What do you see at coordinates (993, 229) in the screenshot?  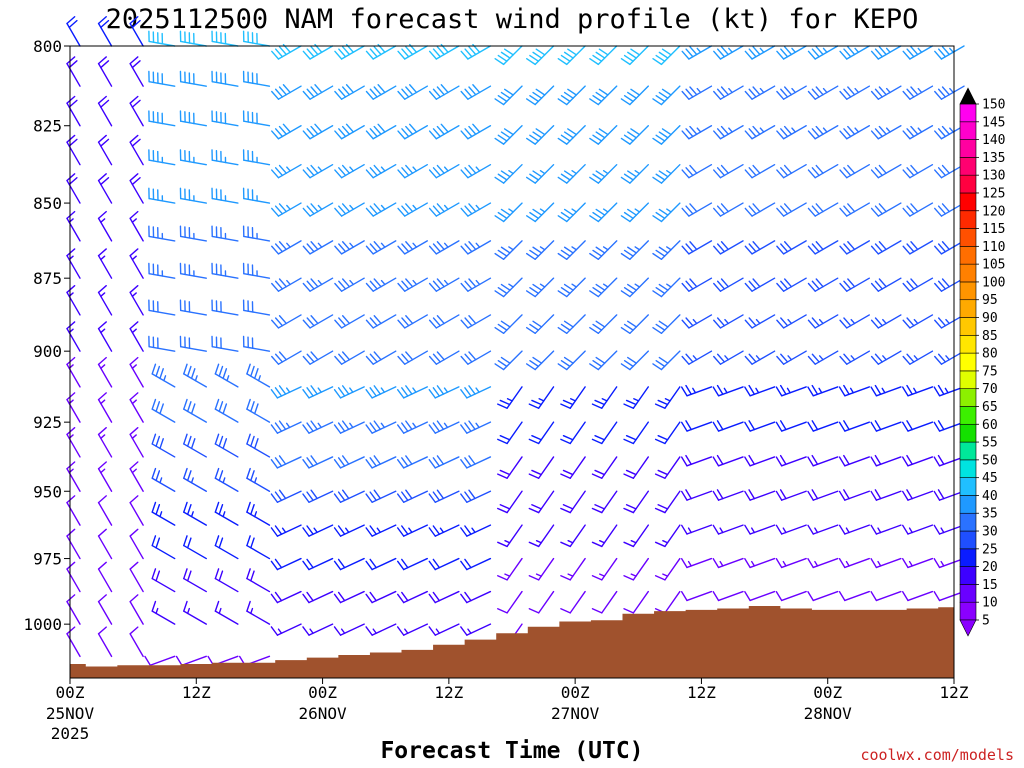 I see `colorbar-label: 115` at bounding box center [993, 229].